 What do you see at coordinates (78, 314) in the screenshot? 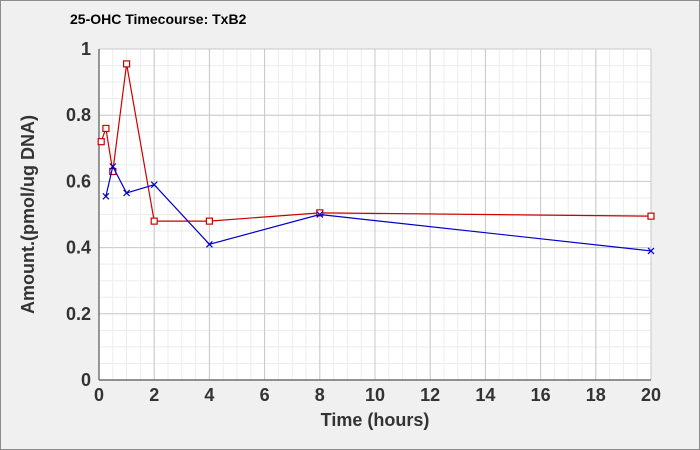
I see `y-tick-label: 0.2` at bounding box center [78, 314].